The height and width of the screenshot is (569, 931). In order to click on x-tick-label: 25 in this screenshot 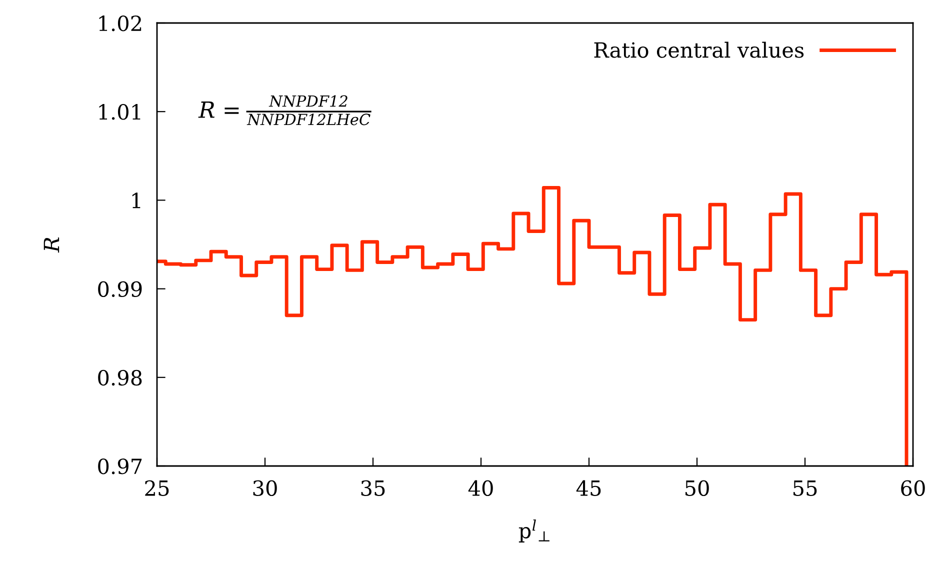, I will do `click(157, 488)`.